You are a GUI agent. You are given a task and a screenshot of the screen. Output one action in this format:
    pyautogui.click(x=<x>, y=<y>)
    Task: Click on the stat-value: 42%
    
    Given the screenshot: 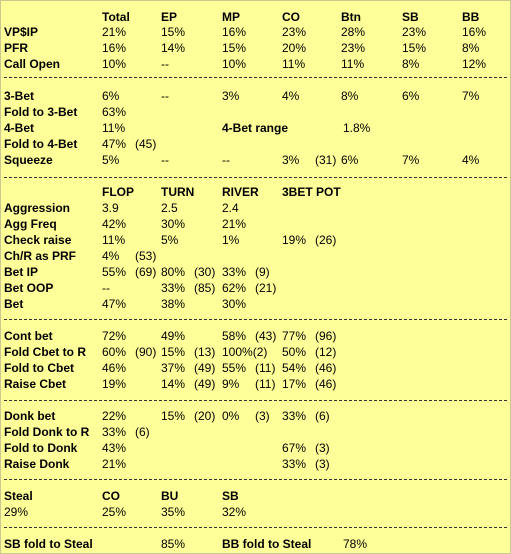 What is the action you would take?
    pyautogui.click(x=114, y=224)
    